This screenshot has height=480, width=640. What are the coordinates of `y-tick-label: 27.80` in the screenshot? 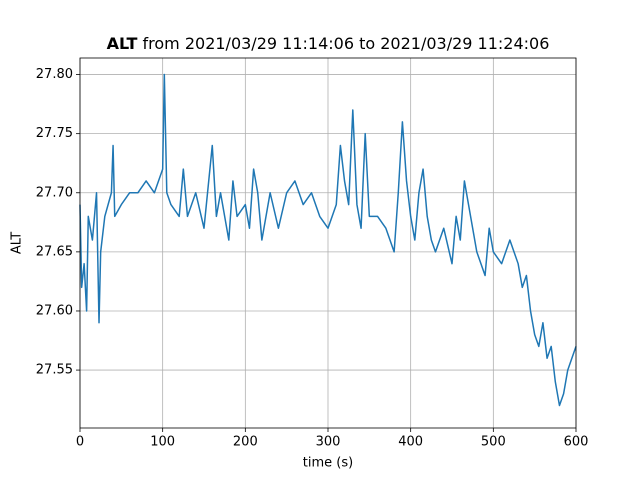 It's located at (54, 74).